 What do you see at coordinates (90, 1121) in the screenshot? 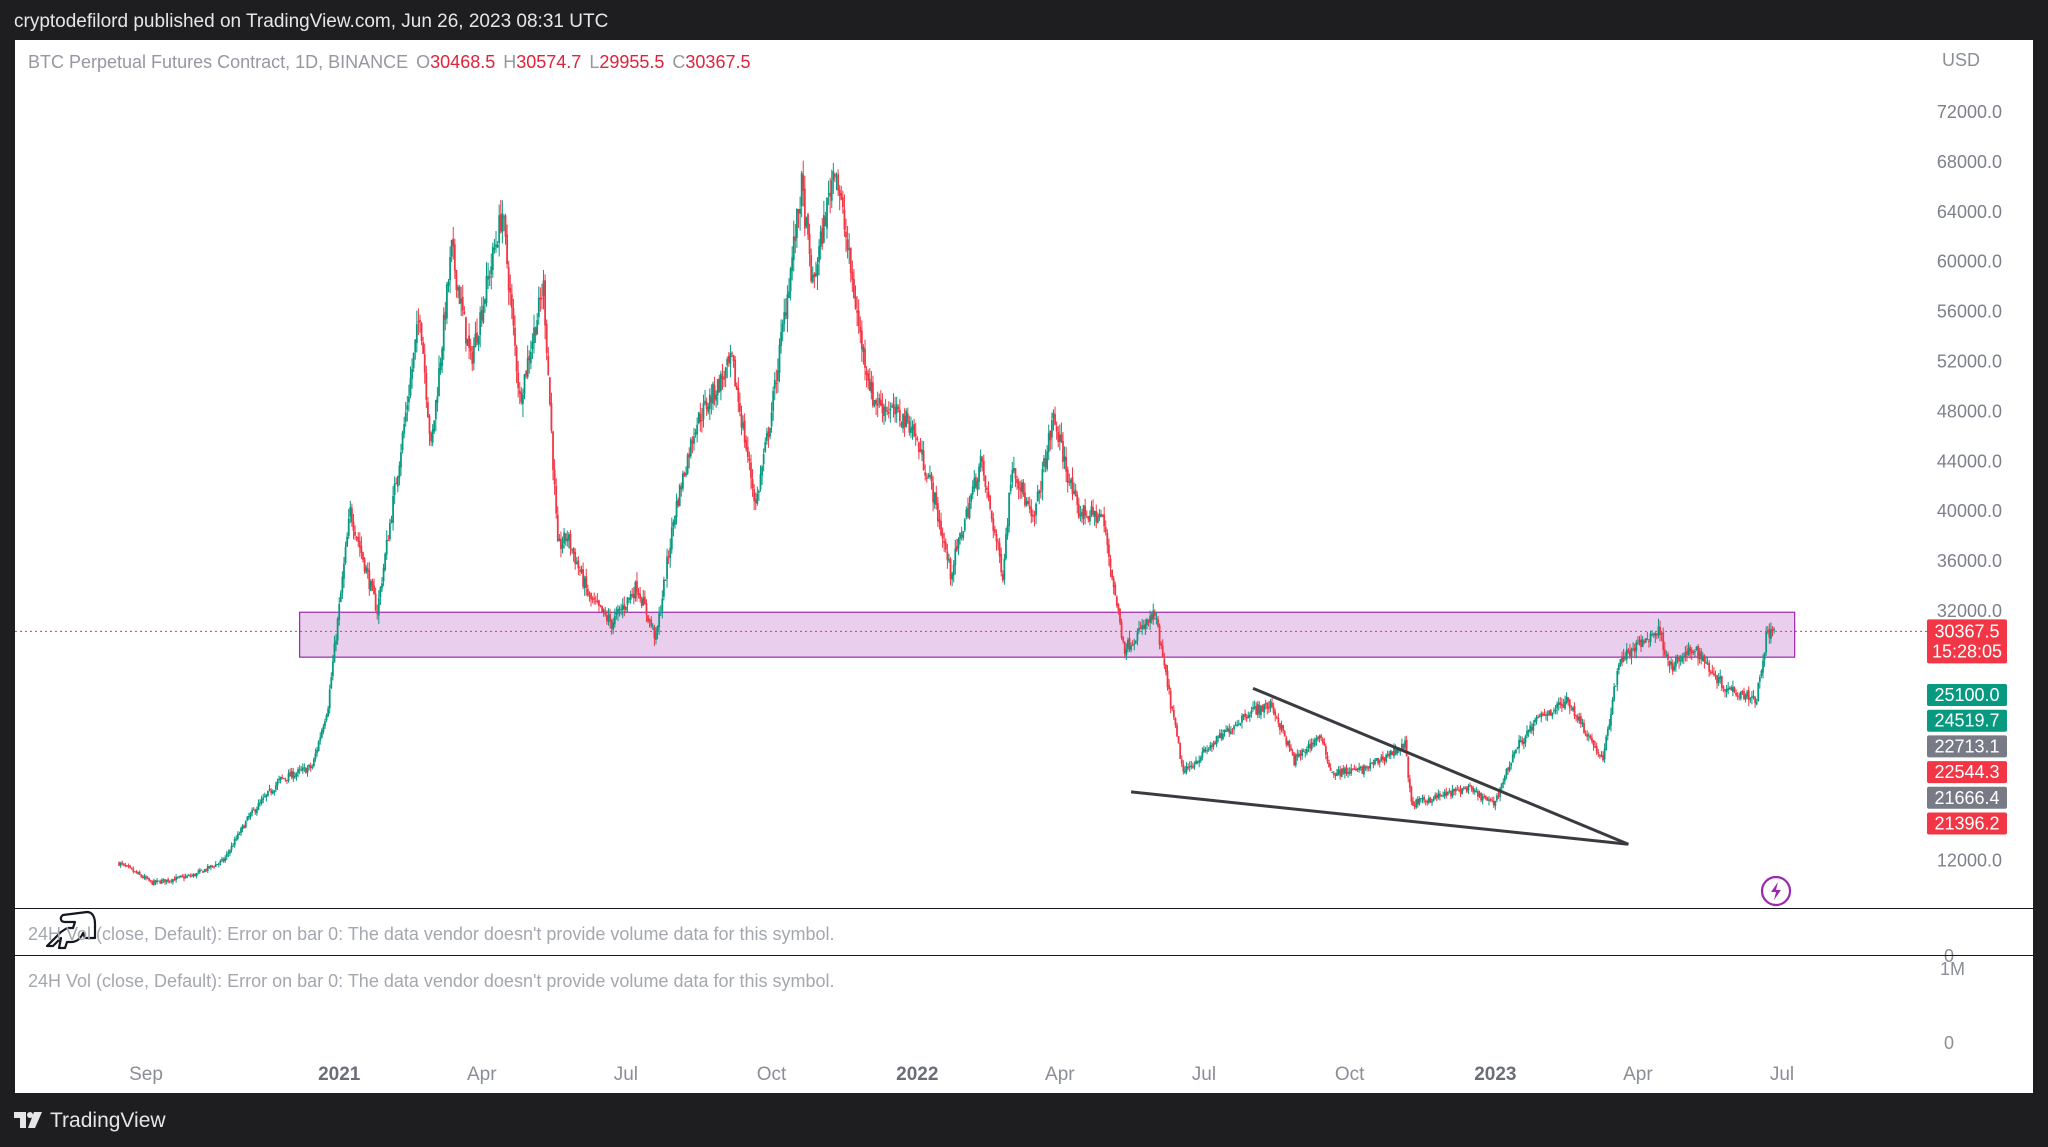
I see `tradingview-logo: TradingView` at bounding box center [90, 1121].